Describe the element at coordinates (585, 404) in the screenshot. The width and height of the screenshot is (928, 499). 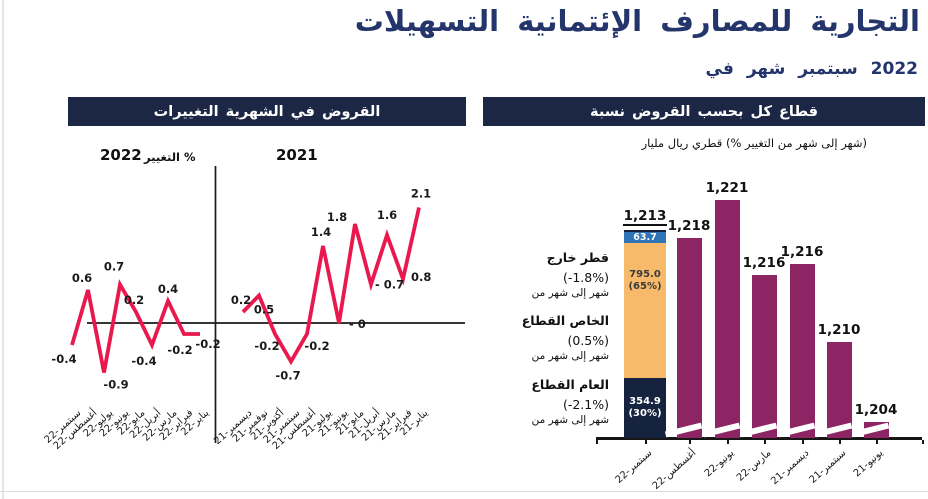
I see `sector-change: (-2.1%)` at that location.